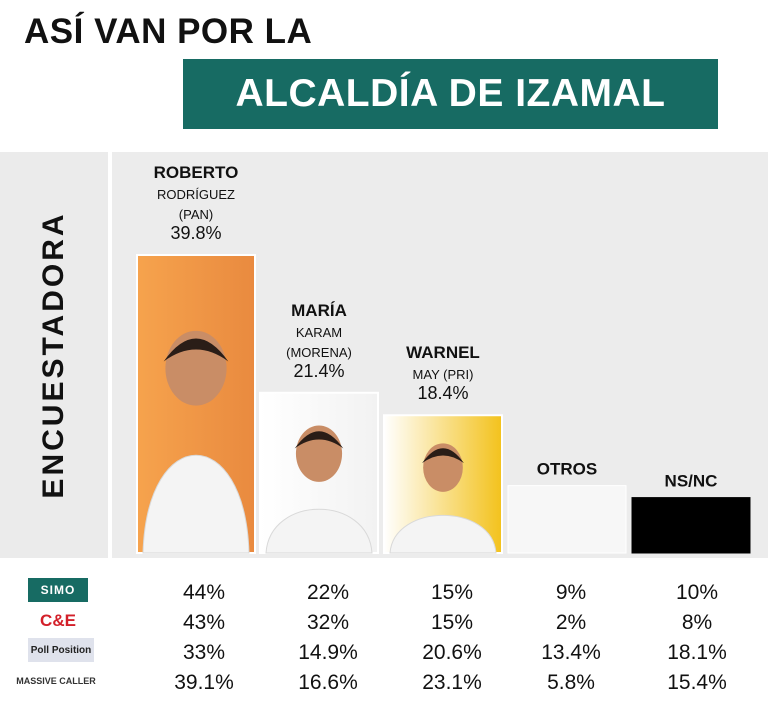  Describe the element at coordinates (571, 592) in the screenshot. I see `pollster-value: 9%` at that location.